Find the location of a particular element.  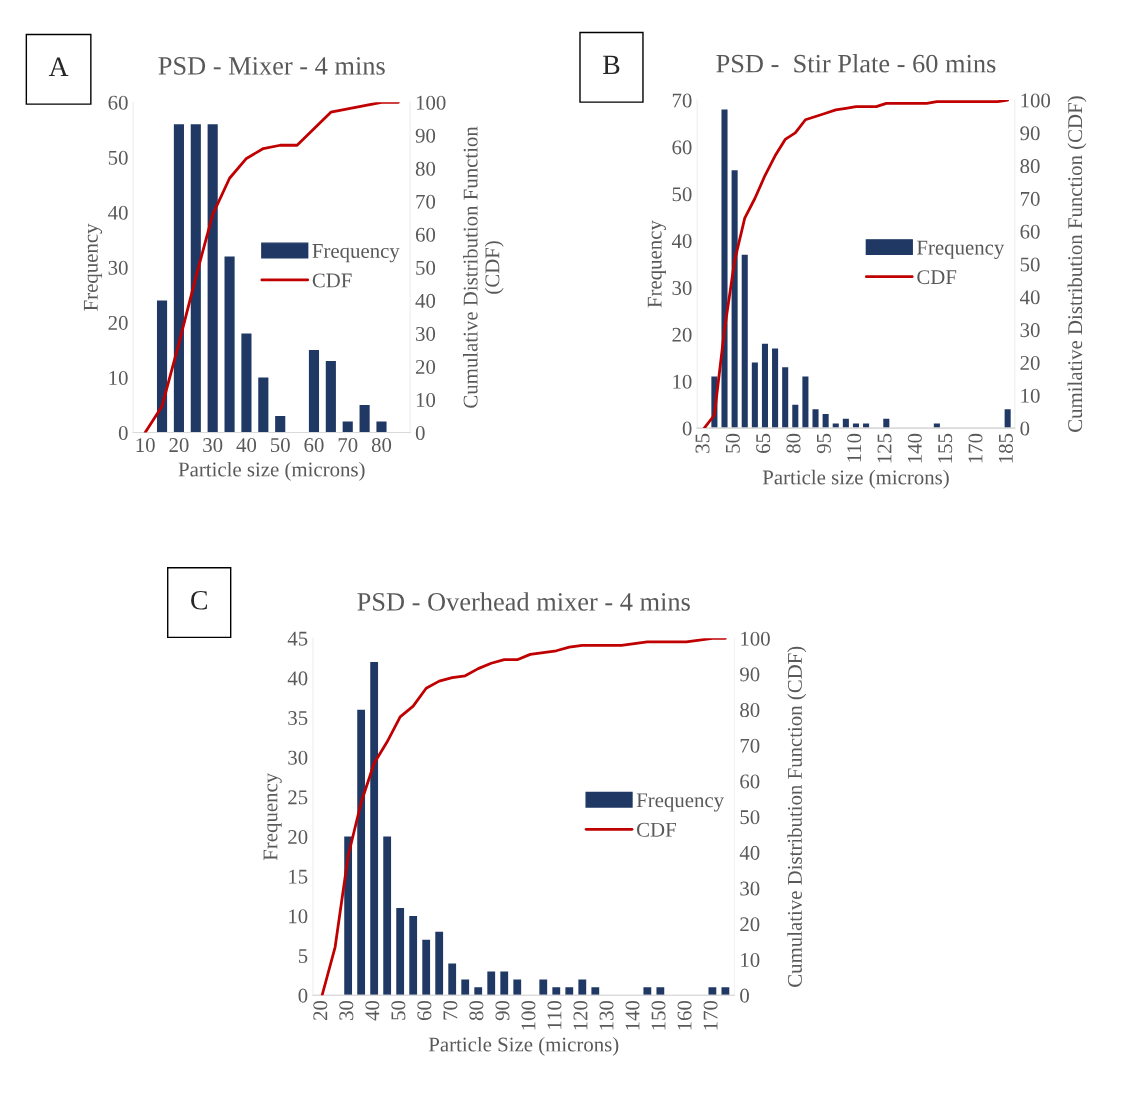

x-tick-label: 40 is located at coordinates (246, 445).